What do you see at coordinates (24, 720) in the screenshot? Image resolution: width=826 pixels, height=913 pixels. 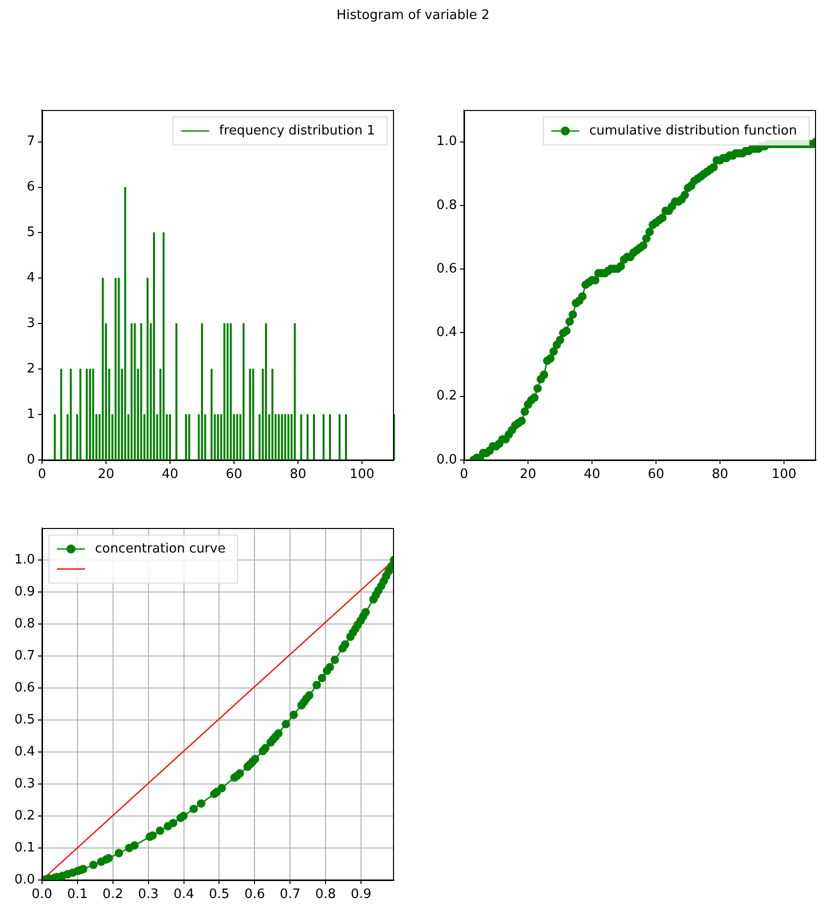 I see `y-tick-label: 0.5` at bounding box center [24, 720].